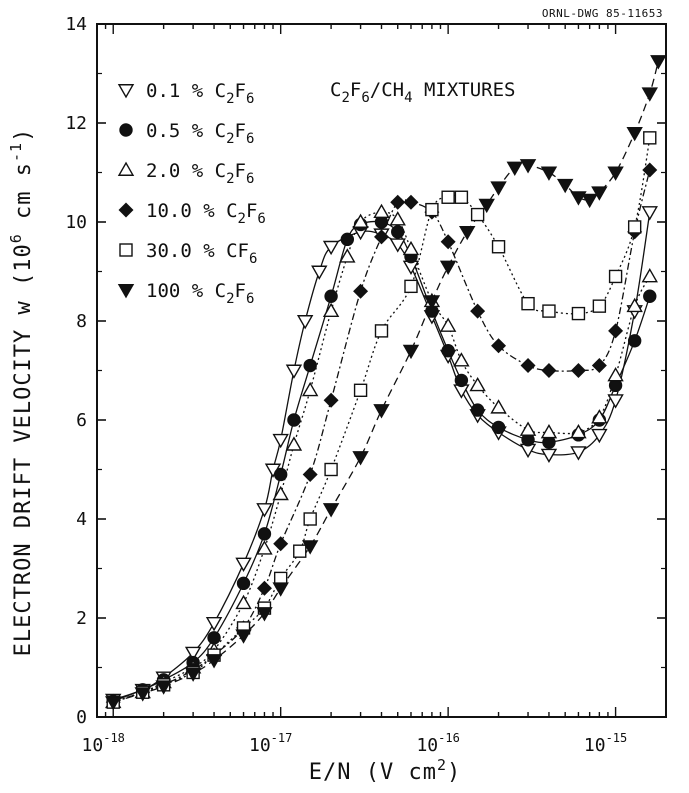 This screenshot has height=793, width=689. I want to click on legend-label: 0.5 % C2F6, so click(200, 133).